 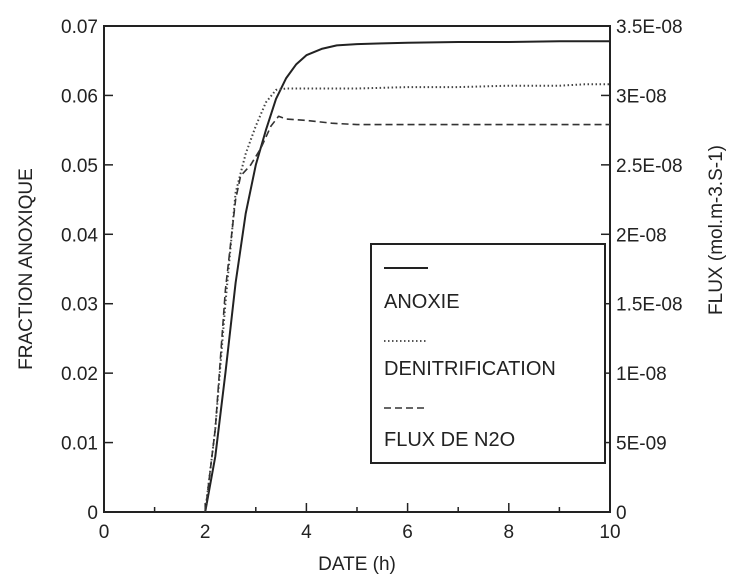 What do you see at coordinates (26, 269) in the screenshot?
I see `y-axis-left-title: FRACTION ANOXIQUE` at bounding box center [26, 269].